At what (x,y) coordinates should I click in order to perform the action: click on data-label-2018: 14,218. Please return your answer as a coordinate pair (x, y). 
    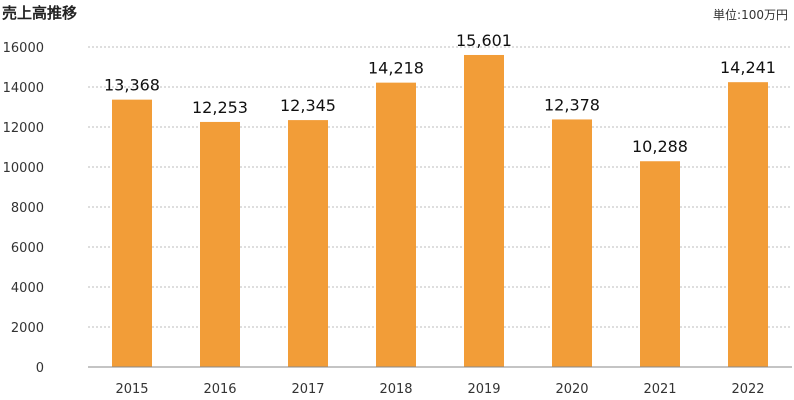
    Looking at the image, I should click on (396, 68).